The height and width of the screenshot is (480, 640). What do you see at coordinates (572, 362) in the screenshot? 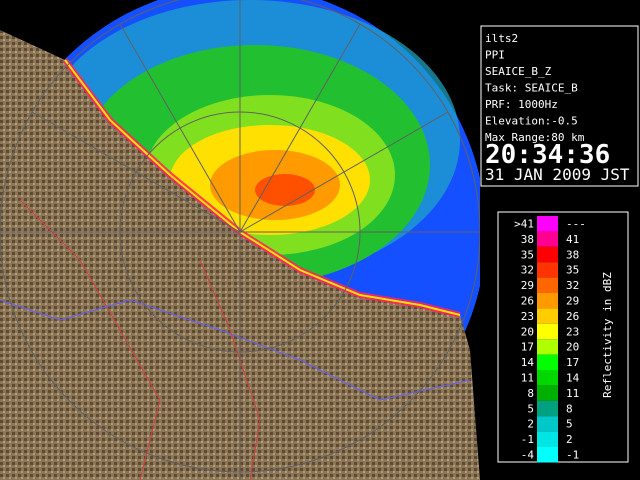
I see `legend-high: 17` at bounding box center [572, 362].